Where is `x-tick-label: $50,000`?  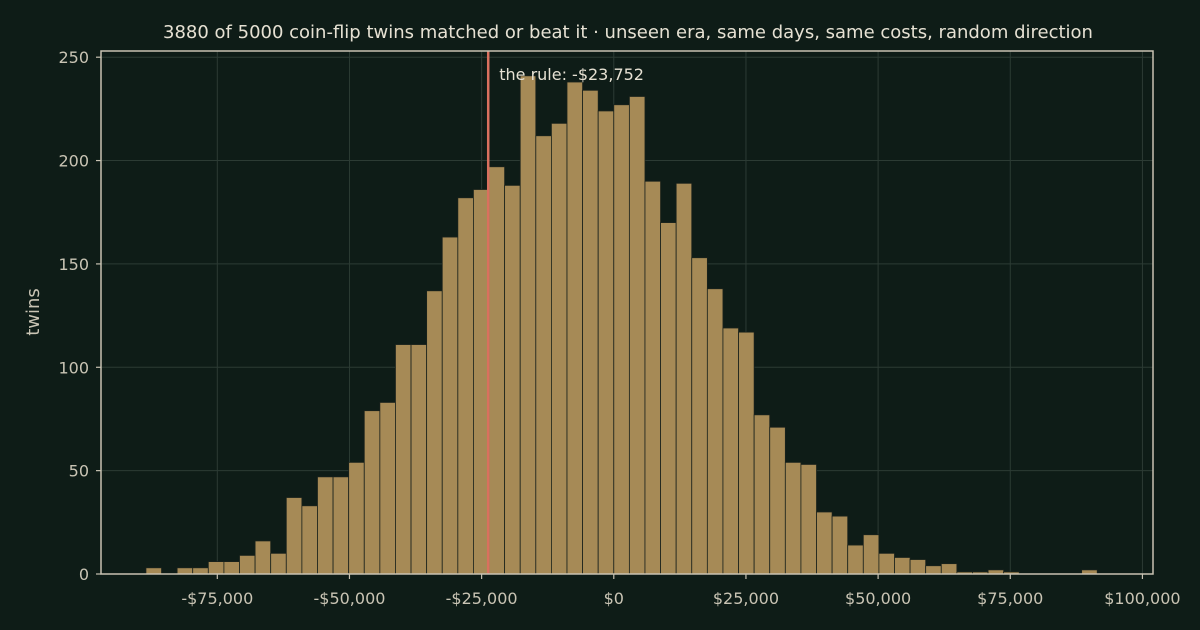
x-tick-label: $50,000 is located at coordinates (878, 598).